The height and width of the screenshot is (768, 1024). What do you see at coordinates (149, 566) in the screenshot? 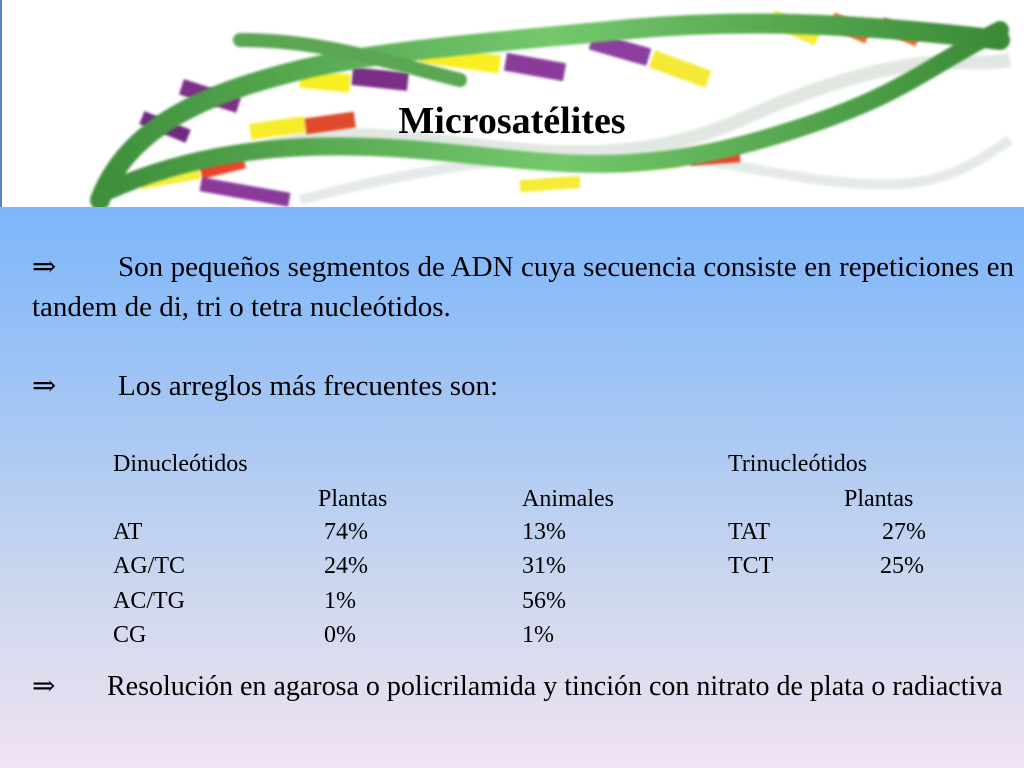
I see `dinuc-motif: AG/TC` at bounding box center [149, 566].